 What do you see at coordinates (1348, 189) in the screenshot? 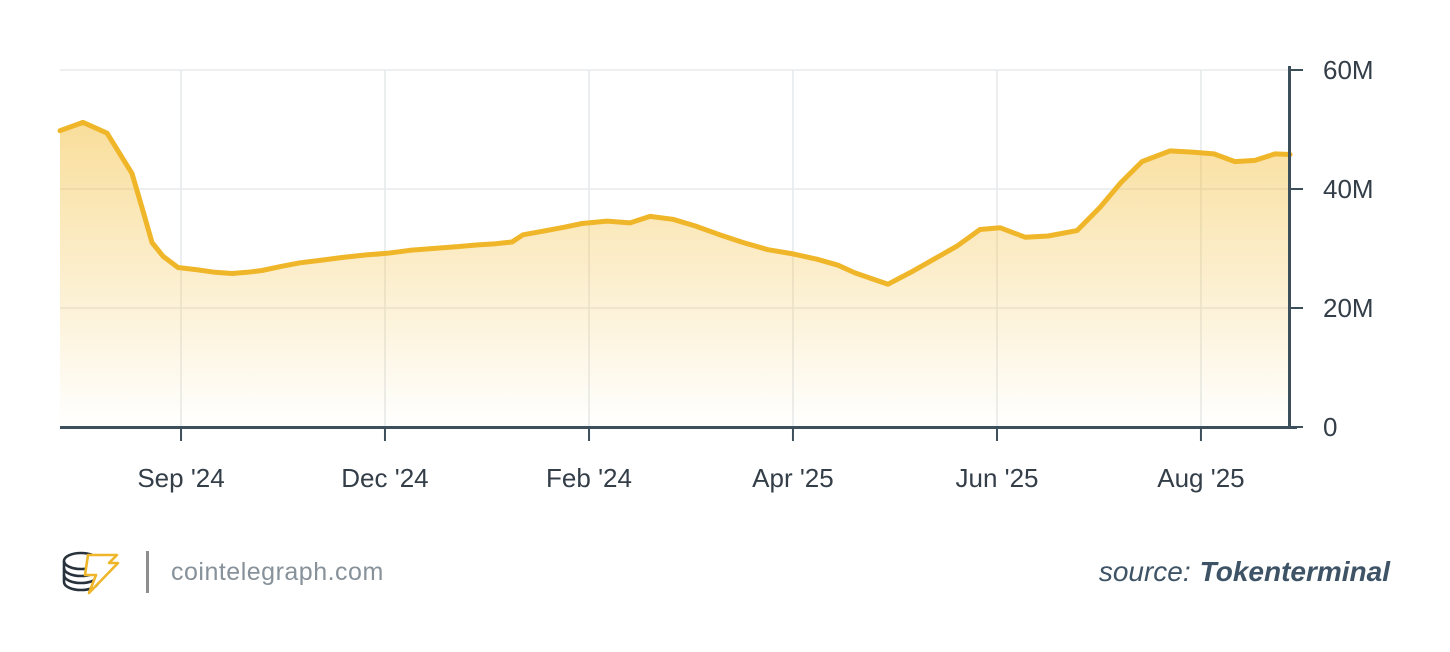
I see `y-tick-label-2: 40M` at bounding box center [1348, 189].